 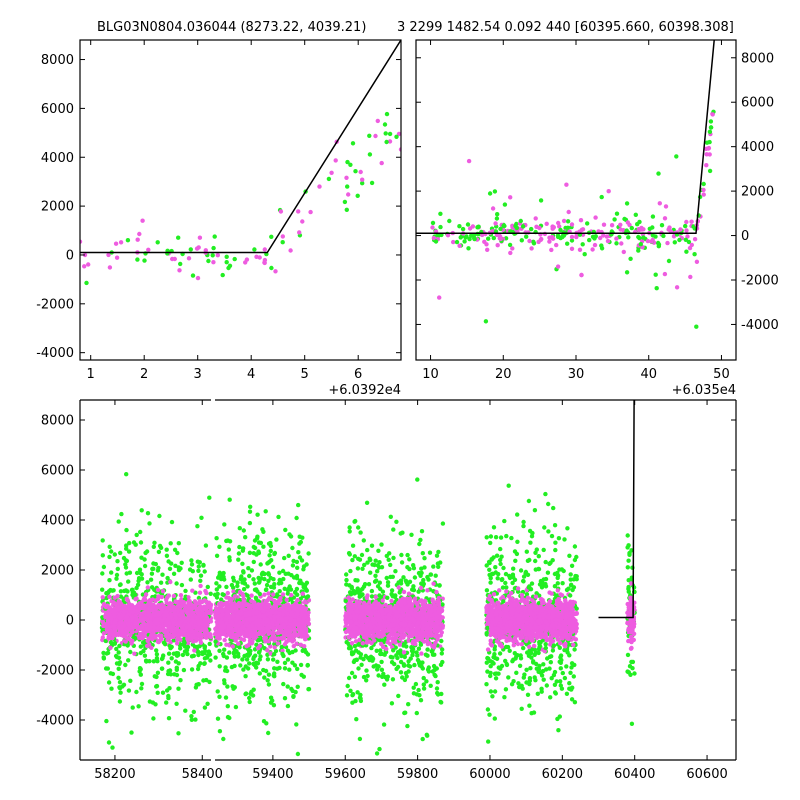 What do you see at coordinates (430, 374) in the screenshot?
I see `x-tick-label: 10` at bounding box center [430, 374].